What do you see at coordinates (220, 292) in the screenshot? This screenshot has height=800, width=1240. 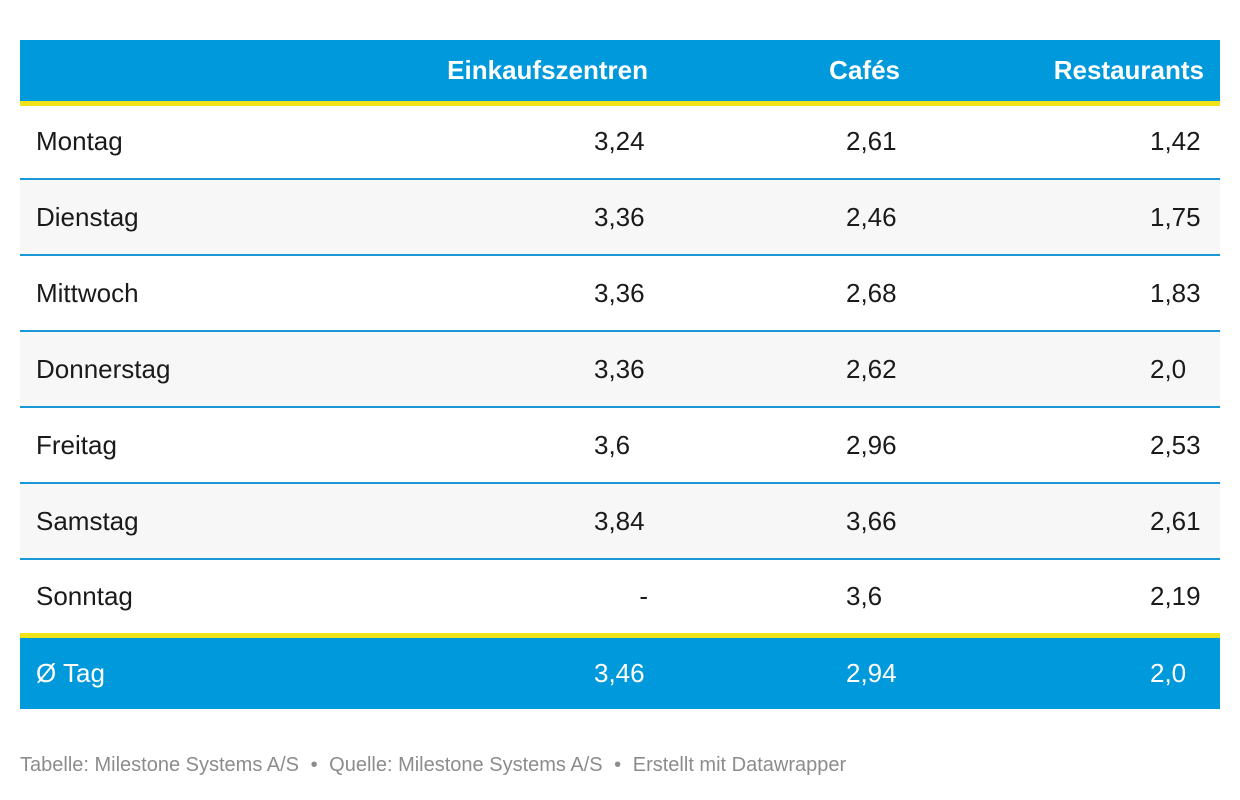 I see `row-label: Mittwoch` at bounding box center [220, 292].